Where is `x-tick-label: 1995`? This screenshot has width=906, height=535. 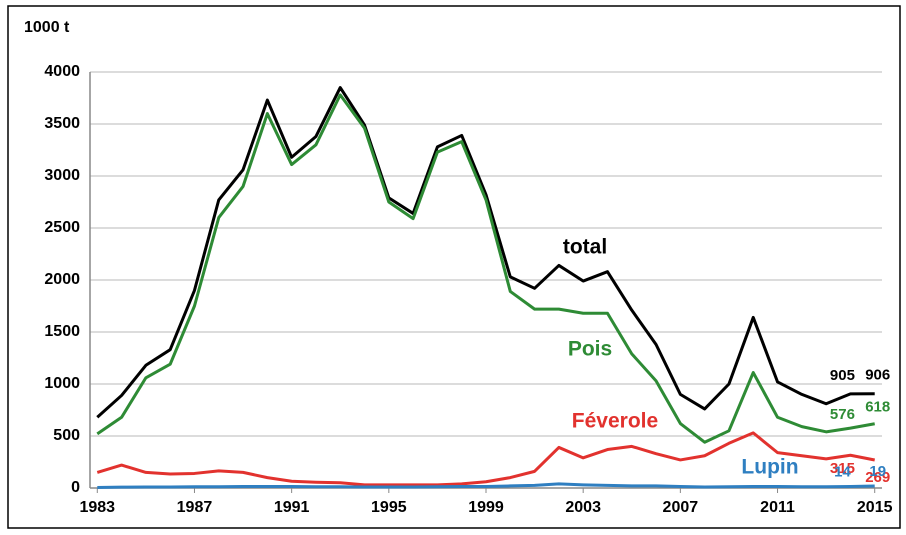
x-tick-label: 1995 is located at coordinates (389, 507).